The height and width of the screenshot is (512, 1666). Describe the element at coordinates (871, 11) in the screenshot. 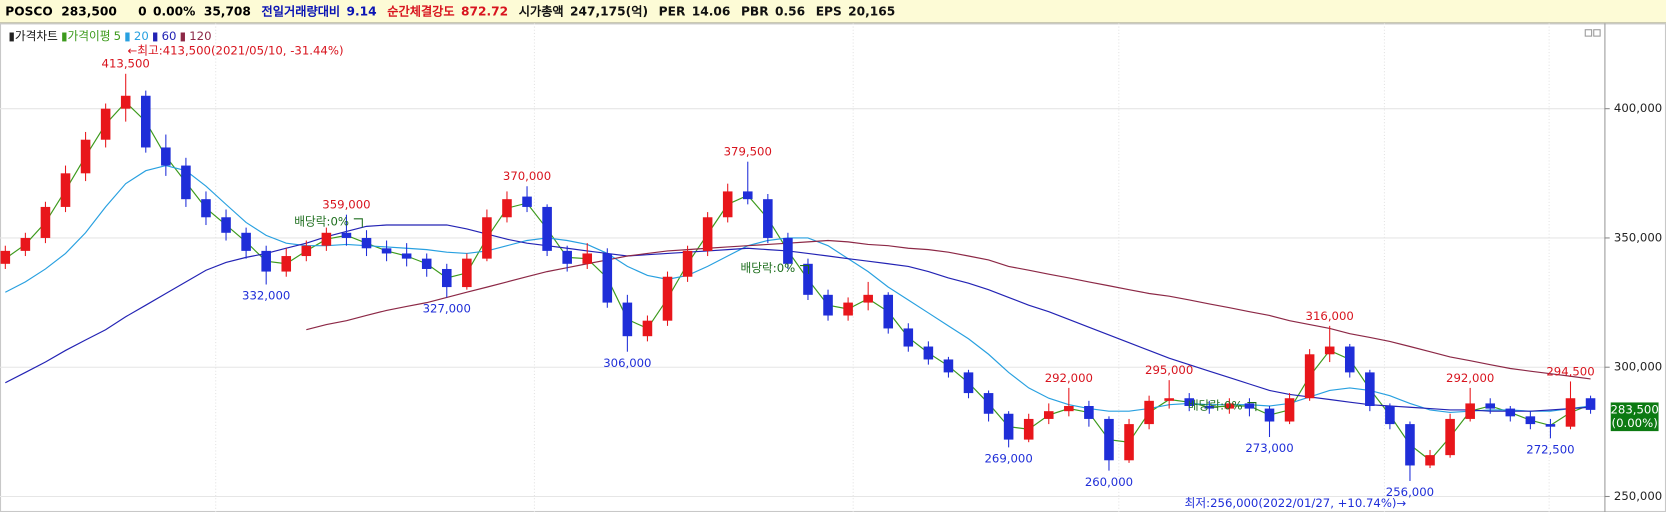

I see `info-value: 20,165` at that location.